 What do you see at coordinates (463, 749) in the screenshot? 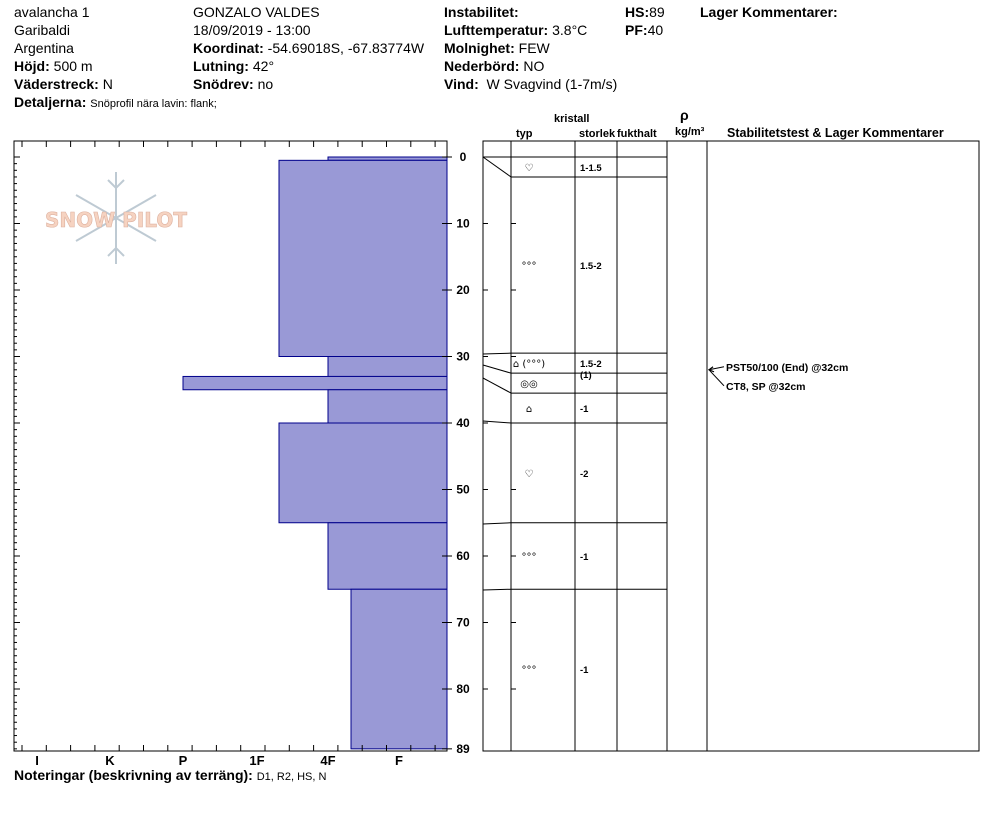
I see `depth-tick-label: 89` at bounding box center [463, 749].